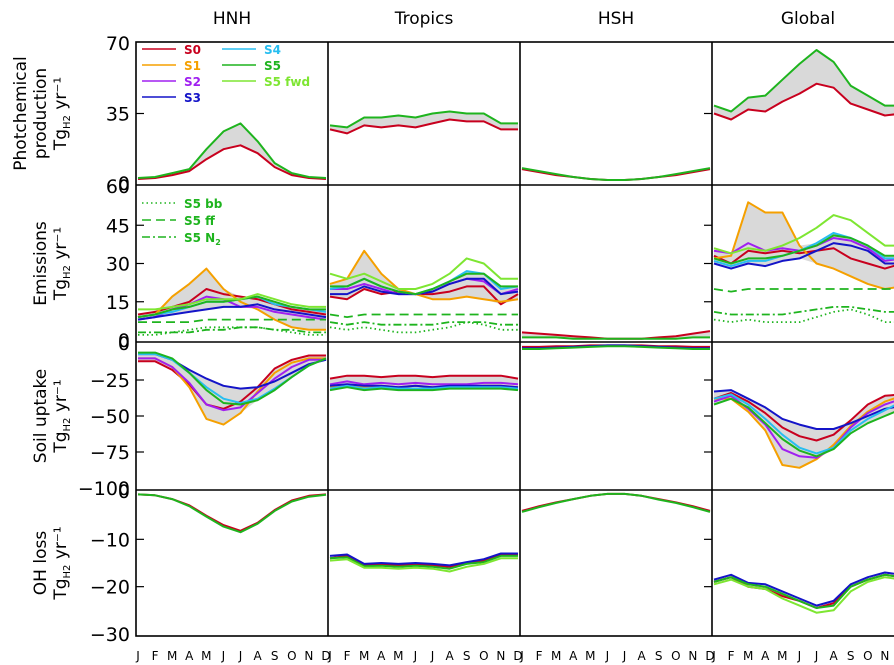  Describe the element at coordinates (41, 263) in the screenshot. I see `row-label-line: Emissions` at that location.